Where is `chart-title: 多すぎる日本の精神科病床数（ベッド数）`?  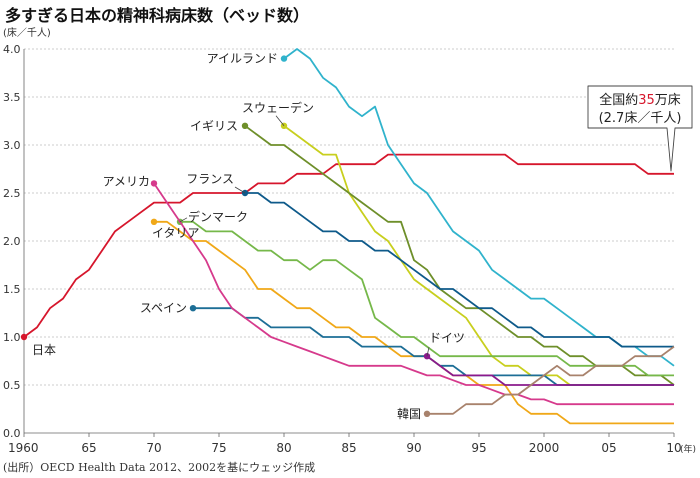 chart-title: 多すぎる日本の精神科病床数（ベッド数） is located at coordinates (157, 15).